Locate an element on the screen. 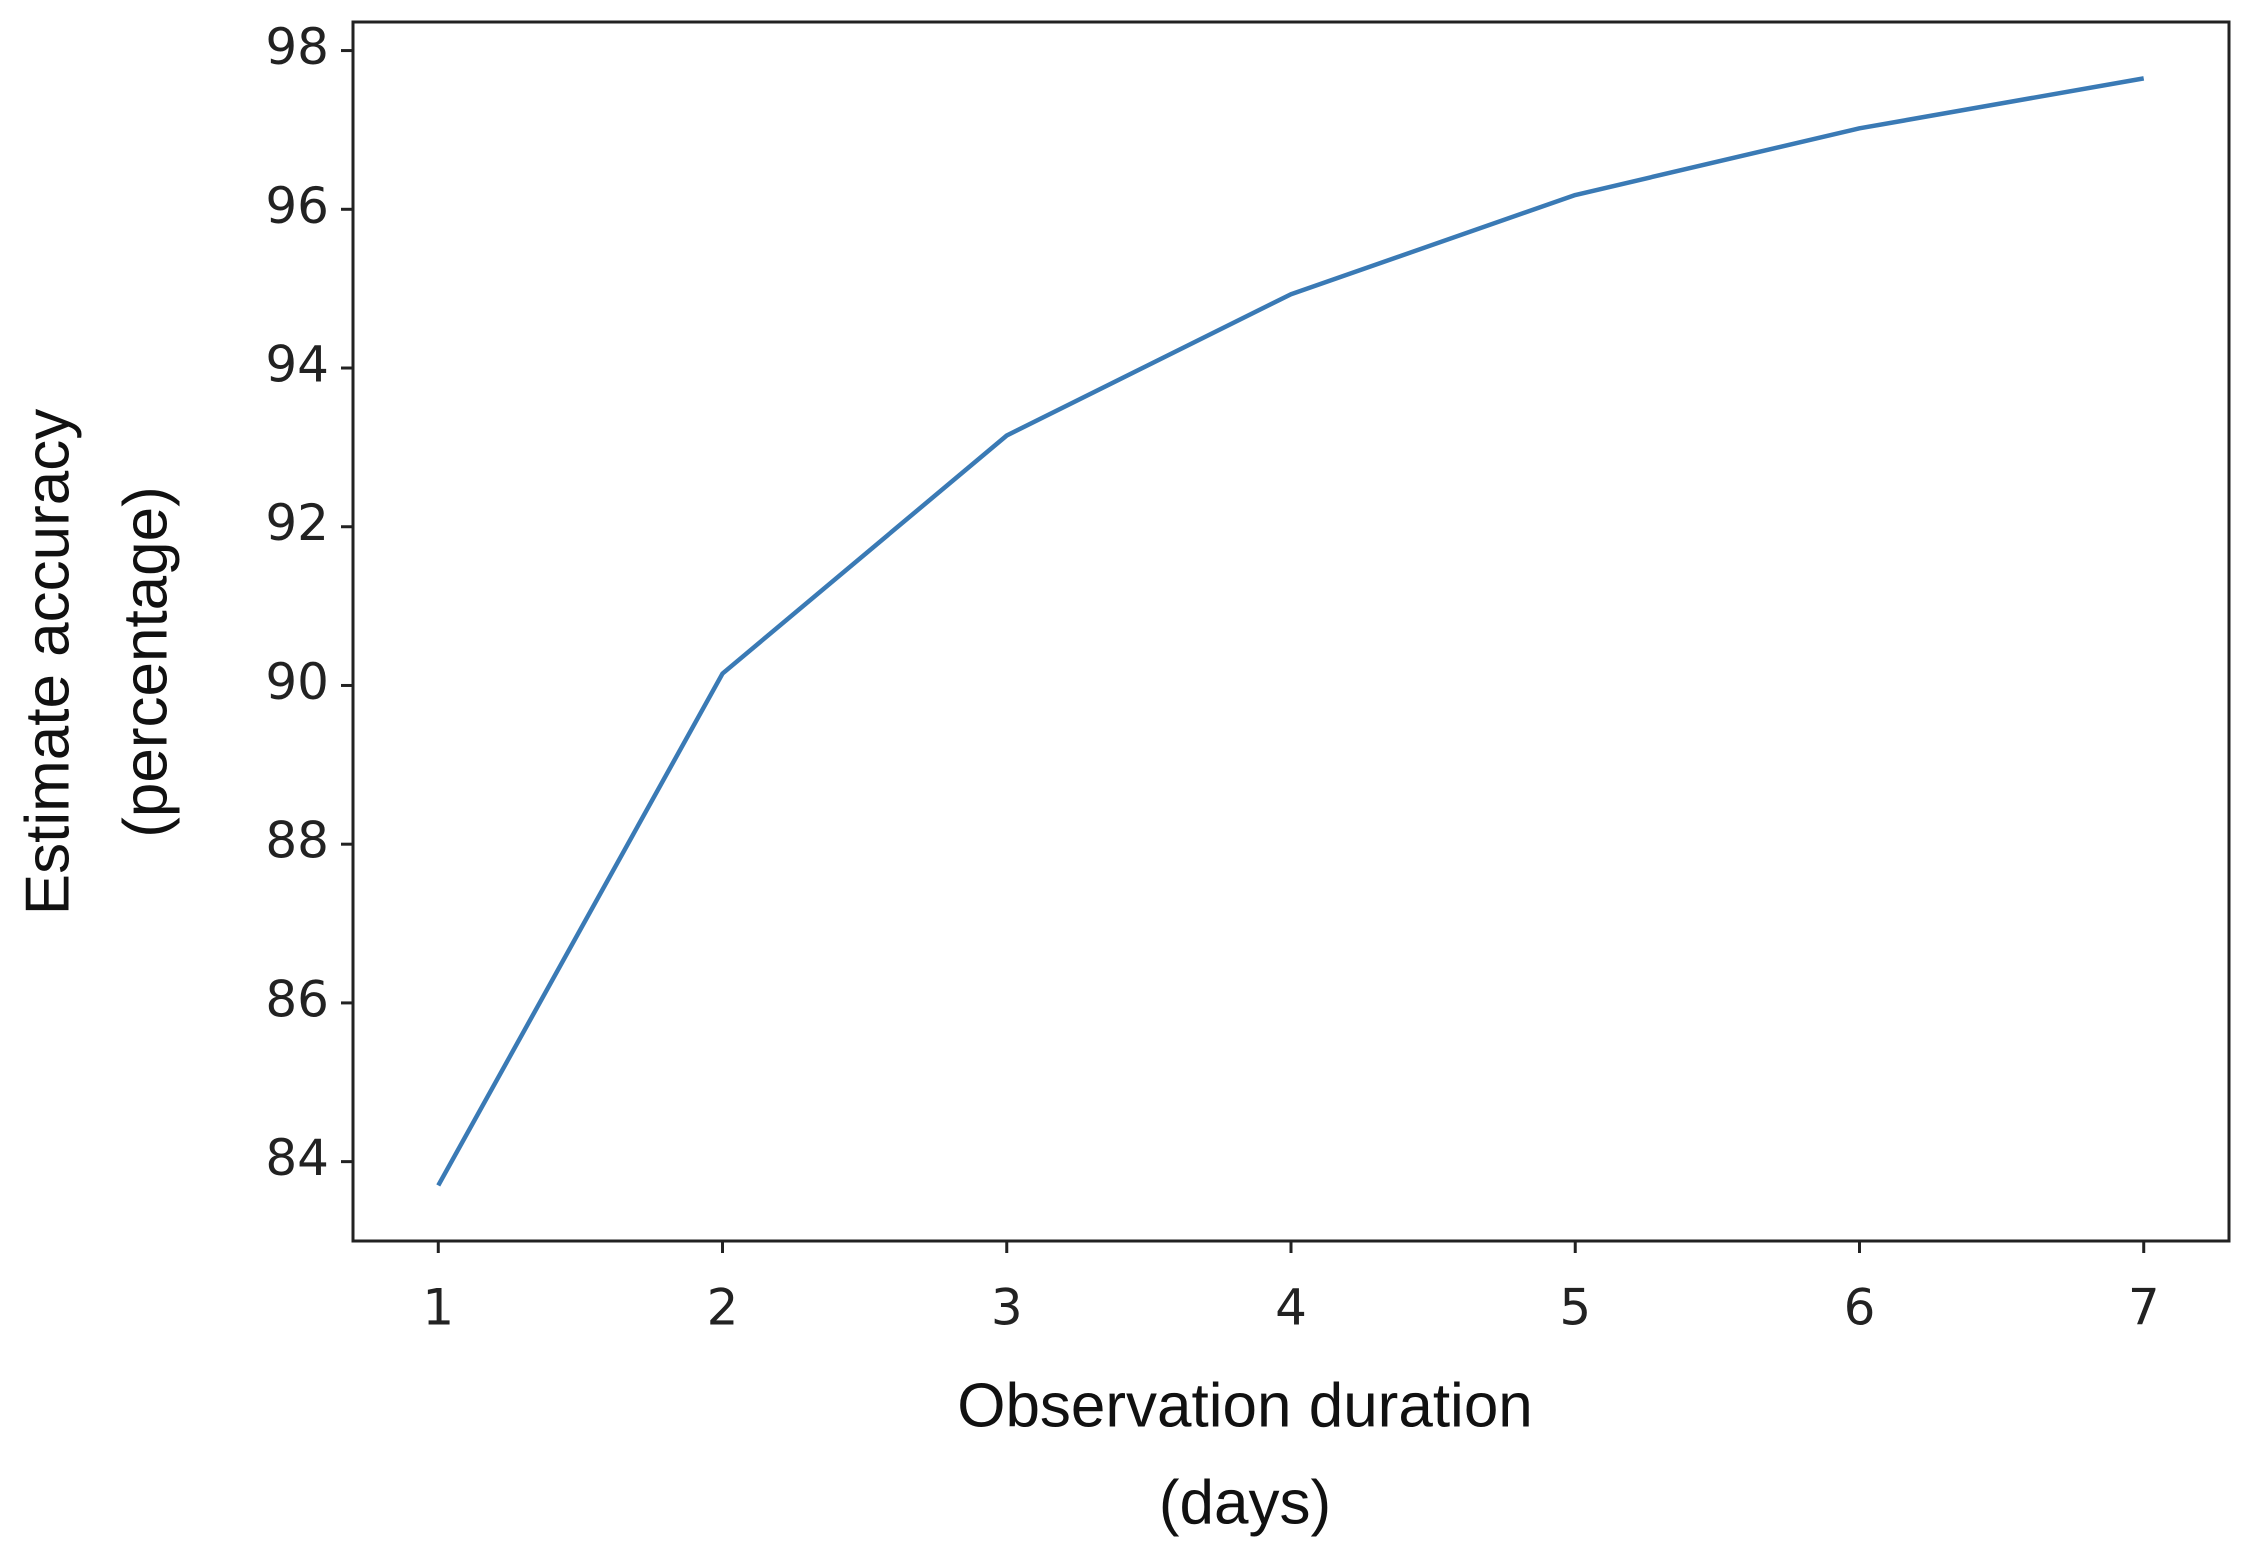 This screenshot has width=2251, height=1553. x-tick-label: 7 is located at coordinates (2144, 1308).